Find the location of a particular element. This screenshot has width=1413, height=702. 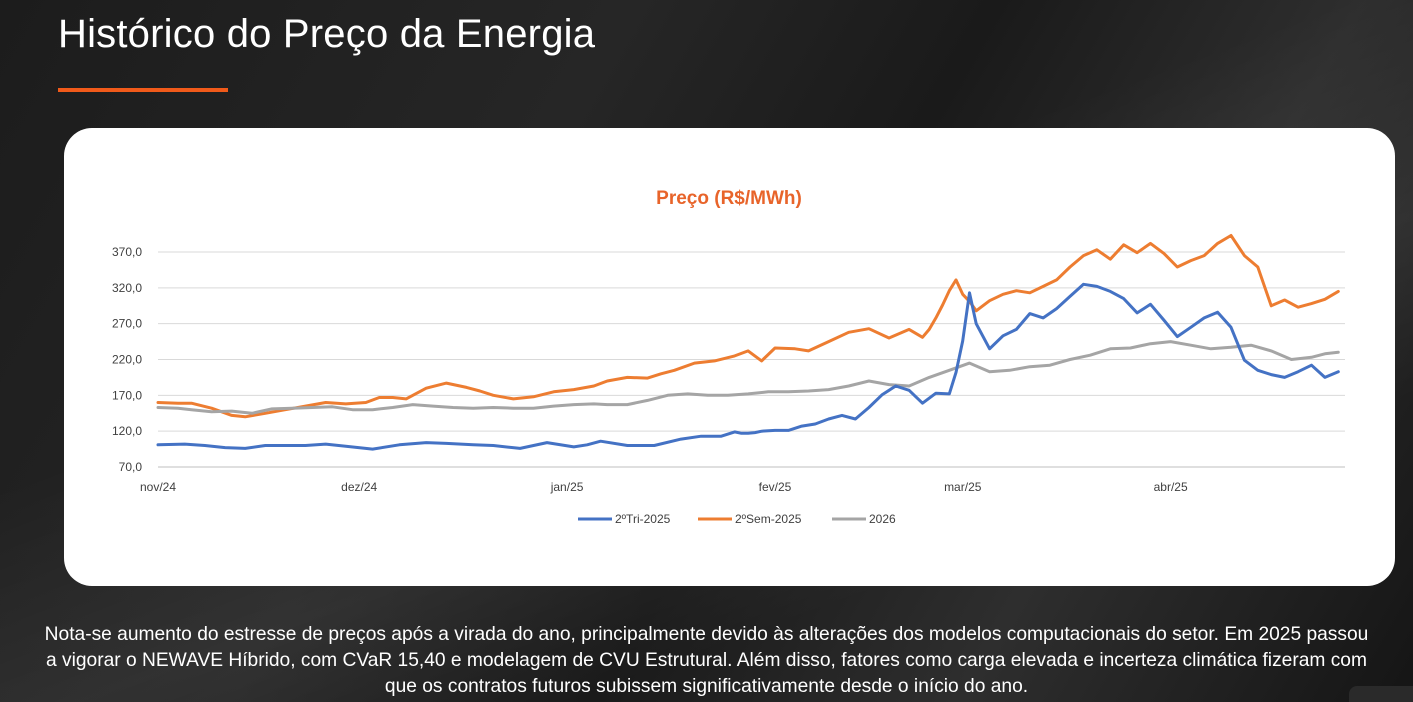

y-tick-label: 70,0 is located at coordinates (131, 467).